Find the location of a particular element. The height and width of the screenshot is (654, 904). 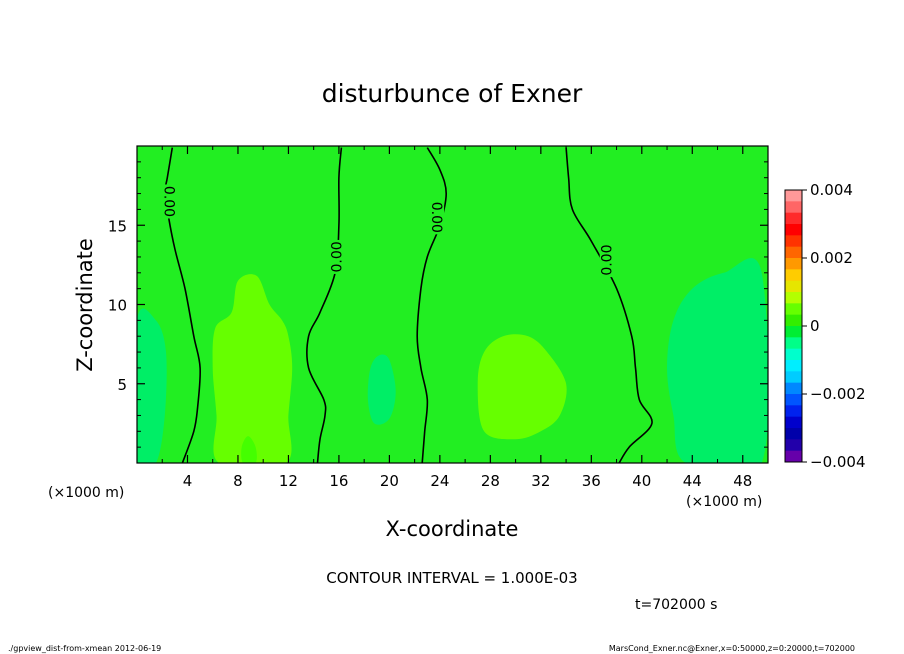

y-tick-label: 15 is located at coordinates (117, 226).